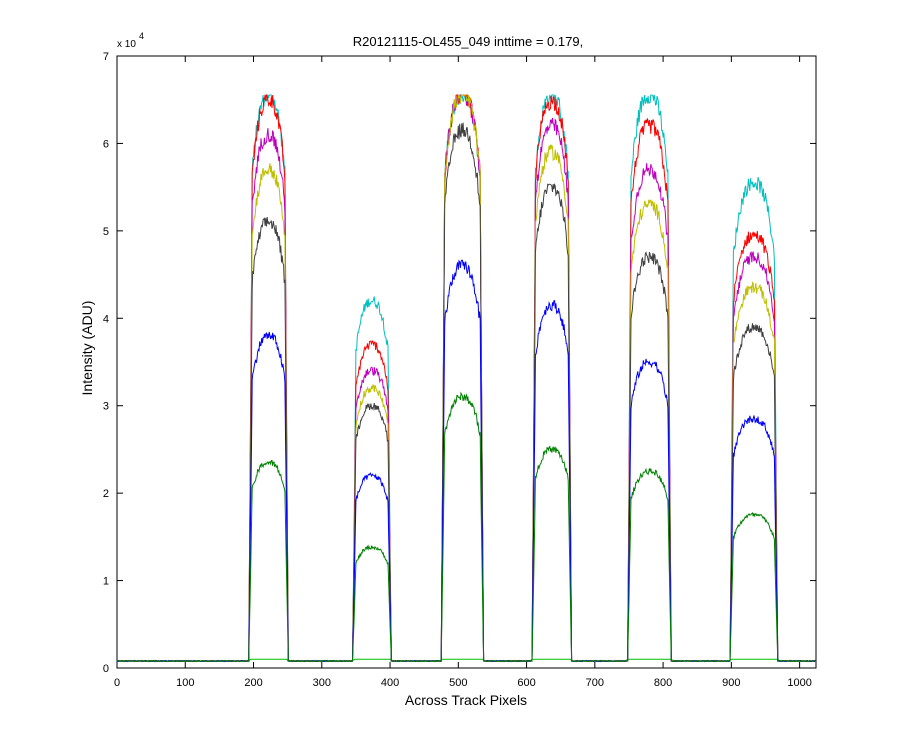 The image size is (900, 750). I want to click on y-multiplier: x 10 4, so click(130, 40).